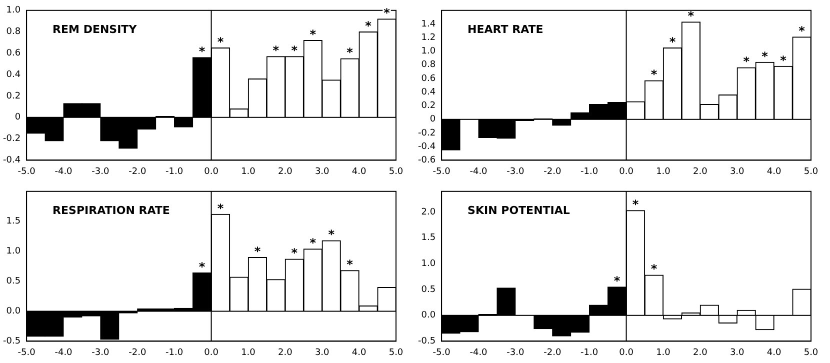  What do you see at coordinates (428, 37) in the screenshot?
I see `y-tick-label: 1.2` at bounding box center [428, 37].